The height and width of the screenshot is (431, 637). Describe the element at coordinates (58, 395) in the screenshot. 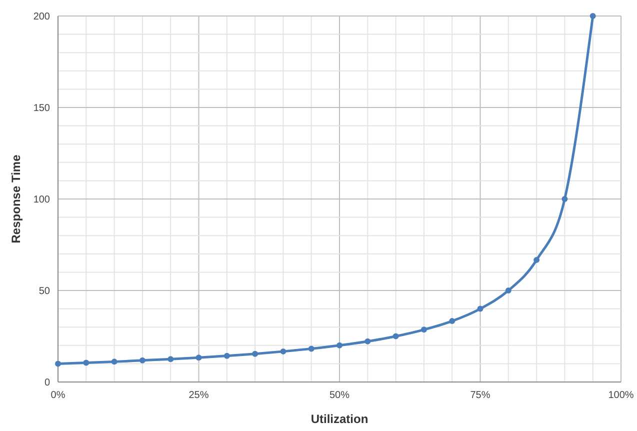

I see `x-tick-label: 0%` at that location.